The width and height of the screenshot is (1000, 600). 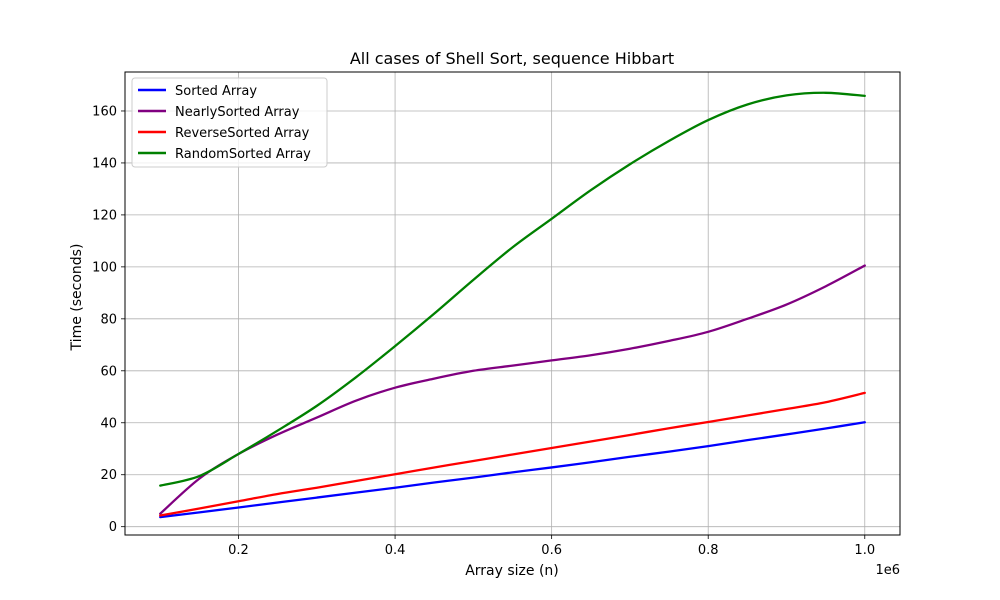 What do you see at coordinates (108, 319) in the screenshot?
I see `y-tick-label: 80` at bounding box center [108, 319].